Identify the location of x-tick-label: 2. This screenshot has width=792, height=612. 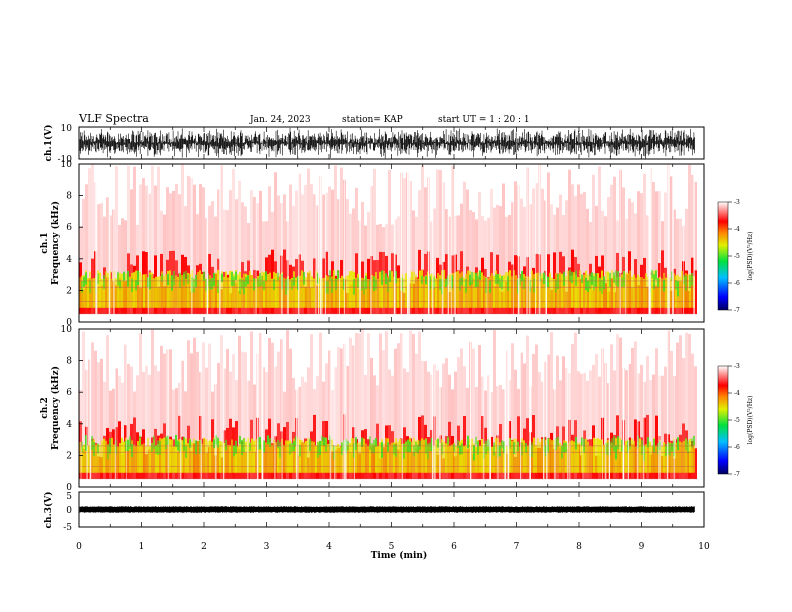
(204, 547).